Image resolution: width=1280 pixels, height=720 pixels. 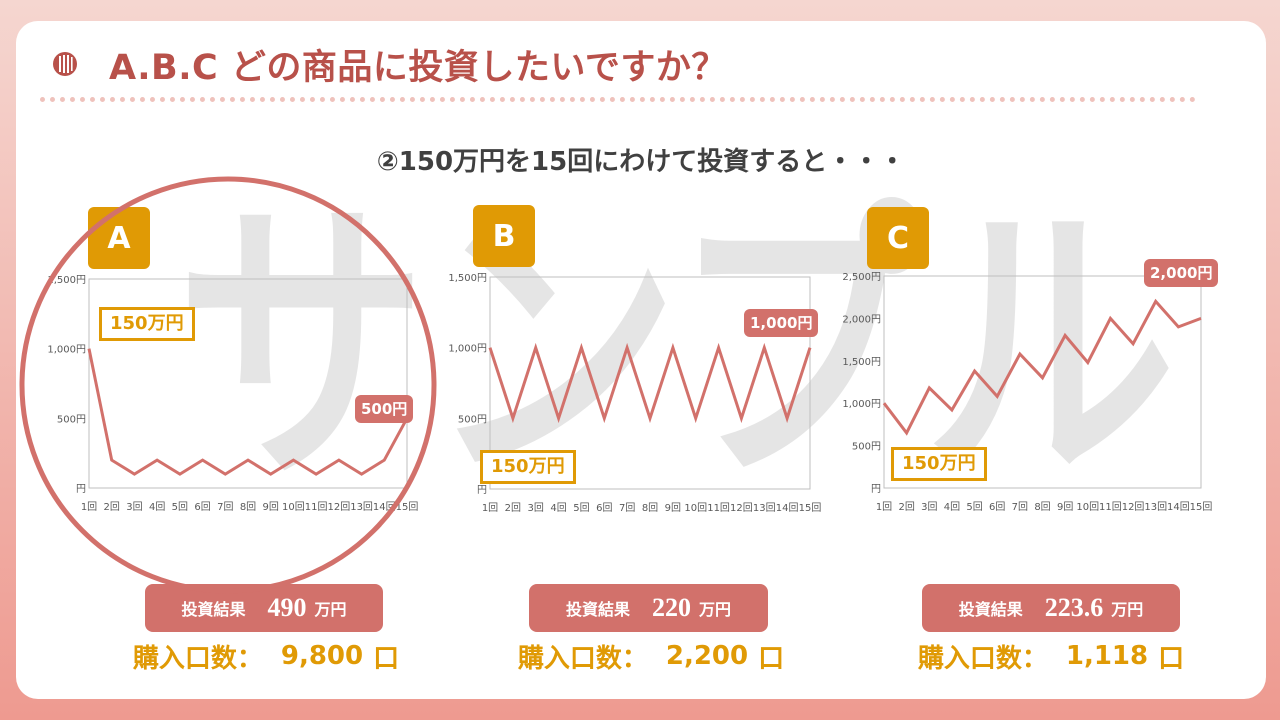 I want to click on product-label-badge: C, so click(x=898, y=238).